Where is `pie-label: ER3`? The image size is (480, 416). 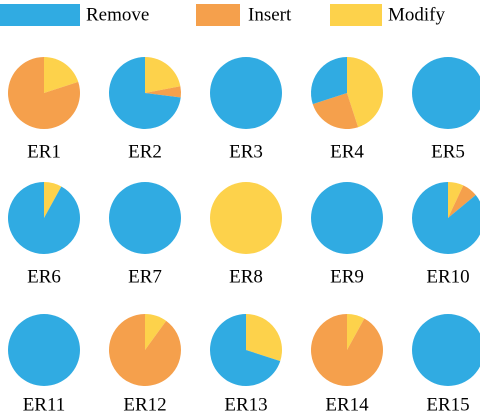
pie-label: ER3 is located at coordinates (246, 151).